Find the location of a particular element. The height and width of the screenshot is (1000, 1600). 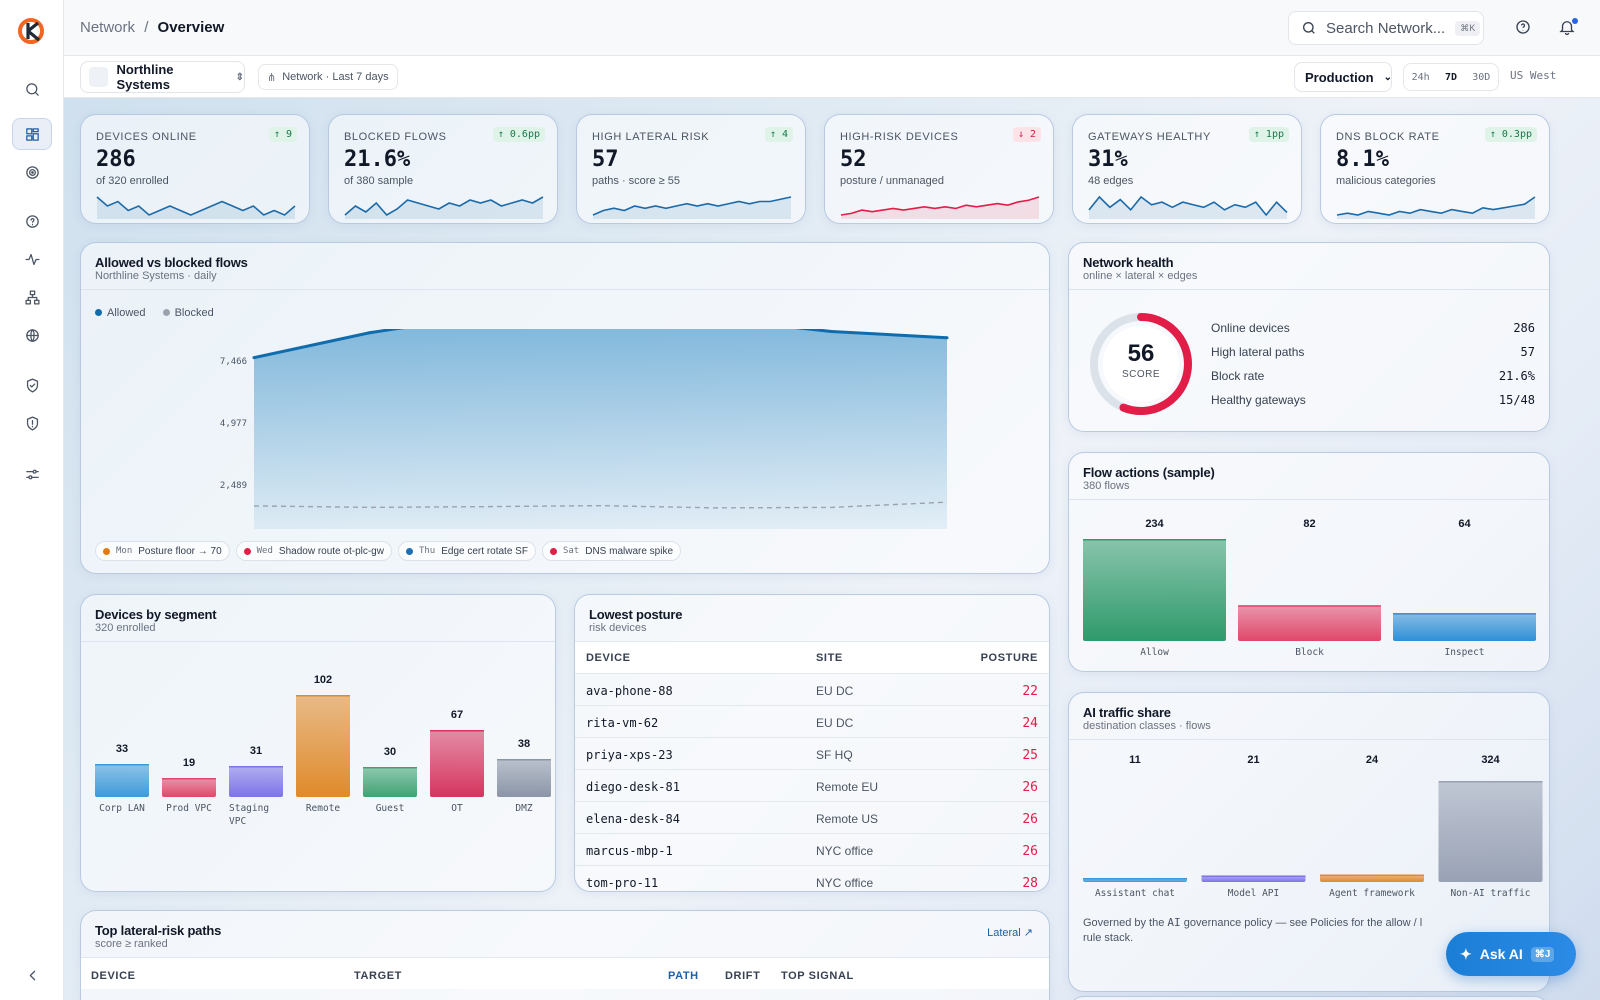

annotation-chip: Thu Edge cert rotate SF is located at coordinates (466, 551).